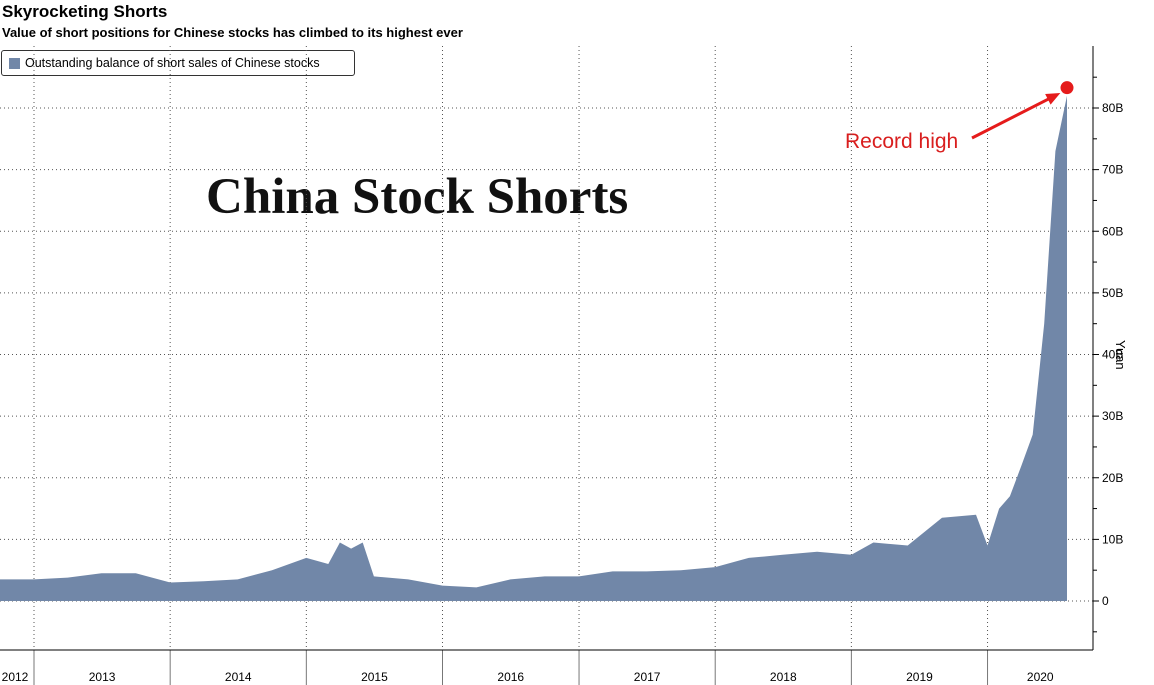 The image size is (1154, 685). Describe the element at coordinates (1112, 170) in the screenshot. I see `y-tick-label: 70B` at that location.